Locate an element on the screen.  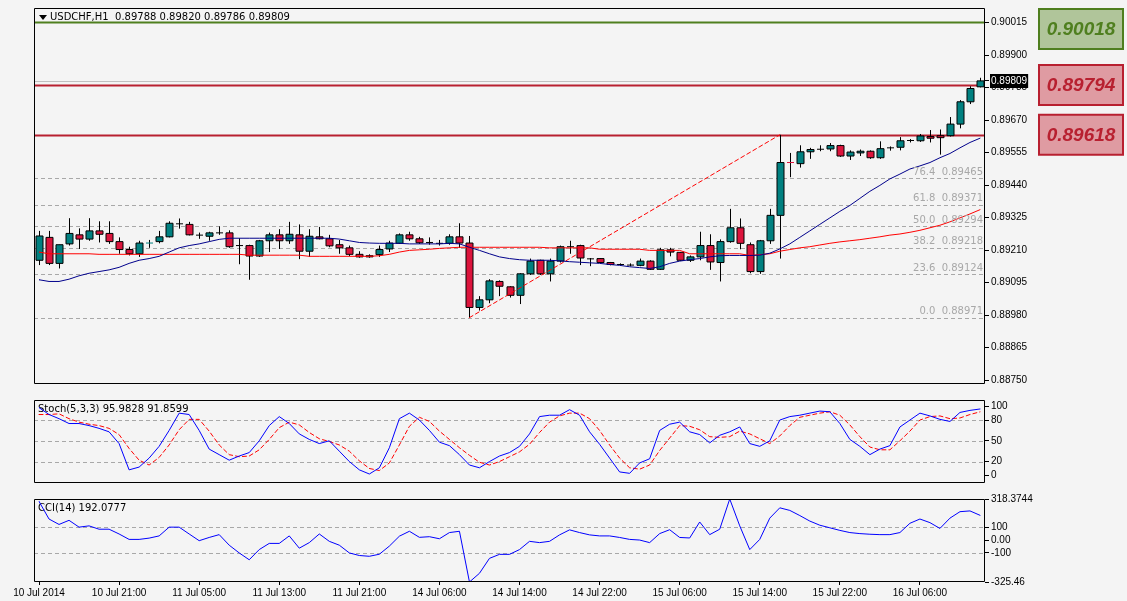
y-tick-label: 0.88865 is located at coordinates (1009, 347).